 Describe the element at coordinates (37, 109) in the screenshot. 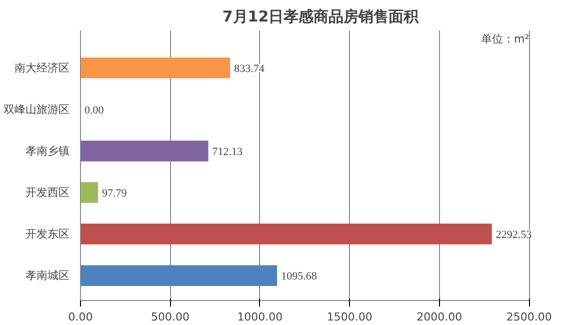

I see `y-tick-label: 双峰山旅游区` at that location.